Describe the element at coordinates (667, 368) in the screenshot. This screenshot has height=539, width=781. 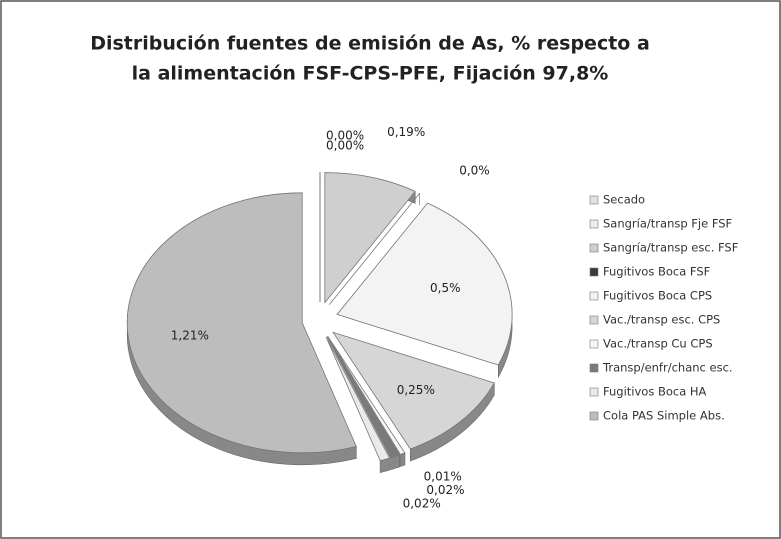
I see `legend-label: Transp/enfr/chanc esc.` at that location.